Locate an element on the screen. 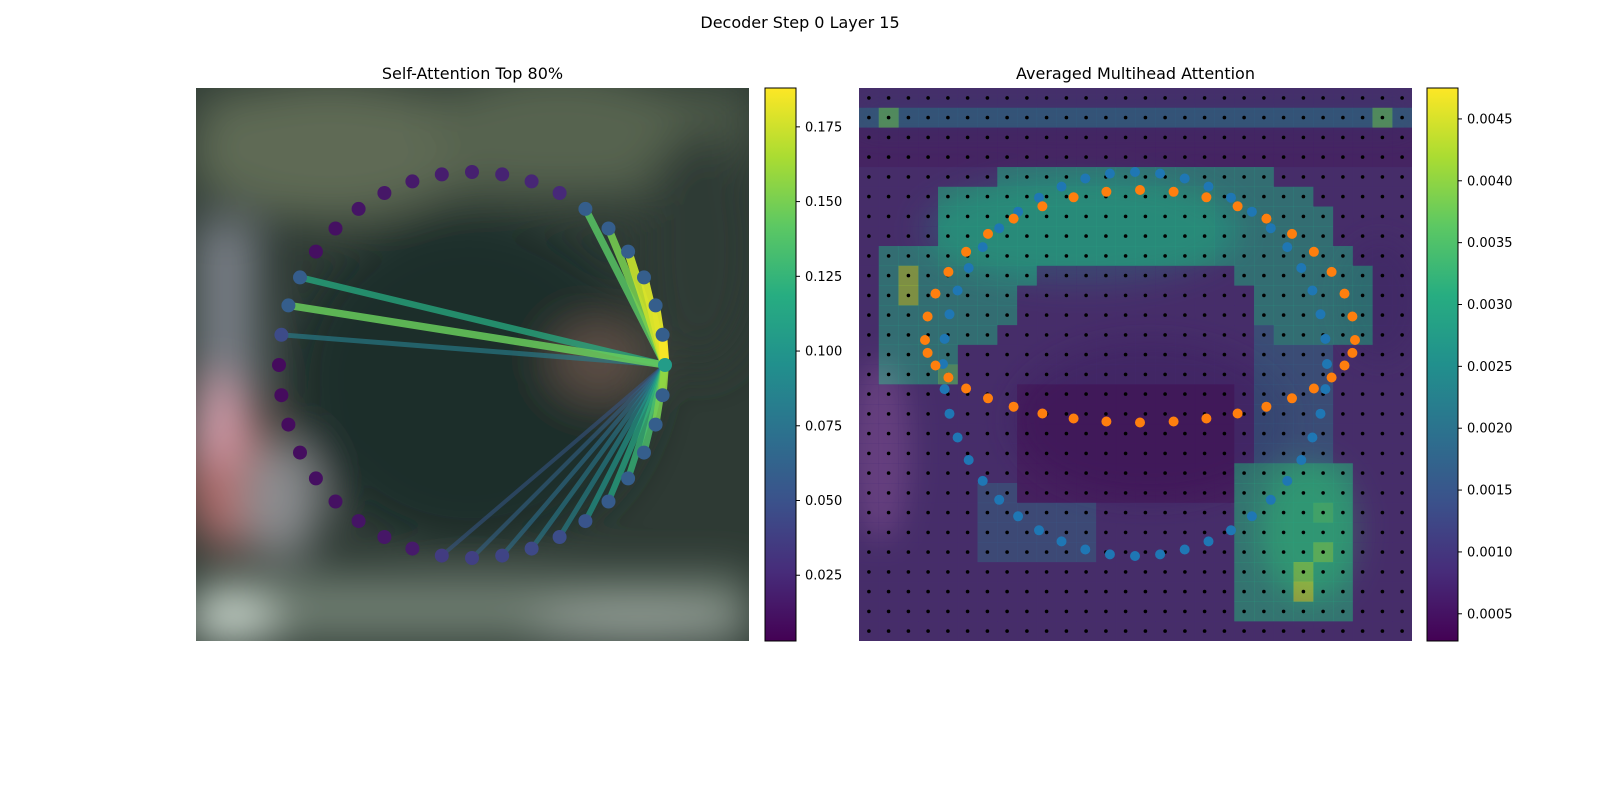 This screenshot has height=800, width=1600. left-colorbar-ticks: 0.025 0.050 0.075 0.100 0.125 0.150 0.175 is located at coordinates (819, 352).